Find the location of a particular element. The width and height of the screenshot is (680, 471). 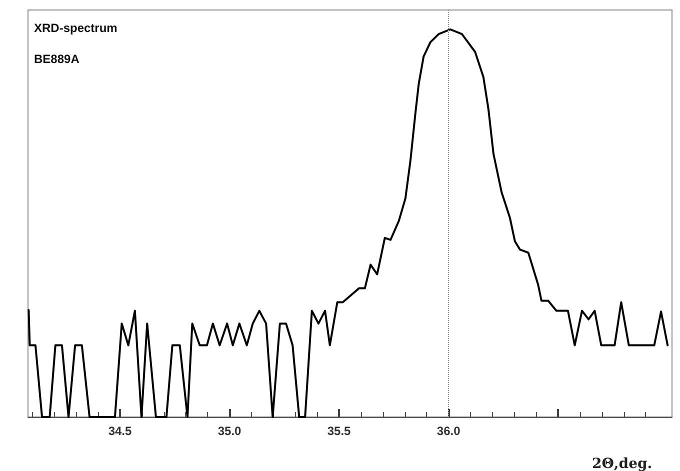

x-tick-label: 34.5 is located at coordinates (120, 431).